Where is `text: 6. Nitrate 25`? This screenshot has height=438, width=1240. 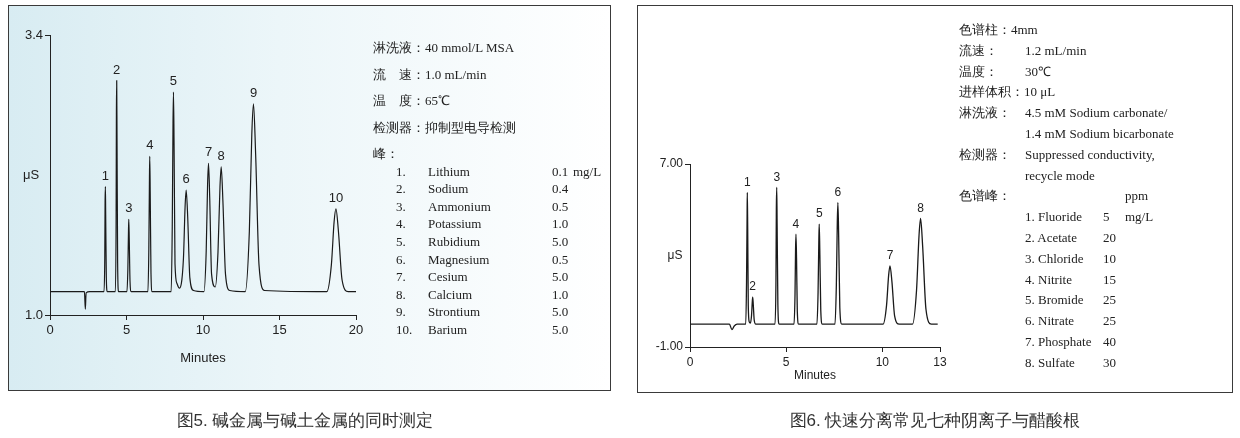
text: 6. Nitrate 25 is located at coordinates (1070, 321).